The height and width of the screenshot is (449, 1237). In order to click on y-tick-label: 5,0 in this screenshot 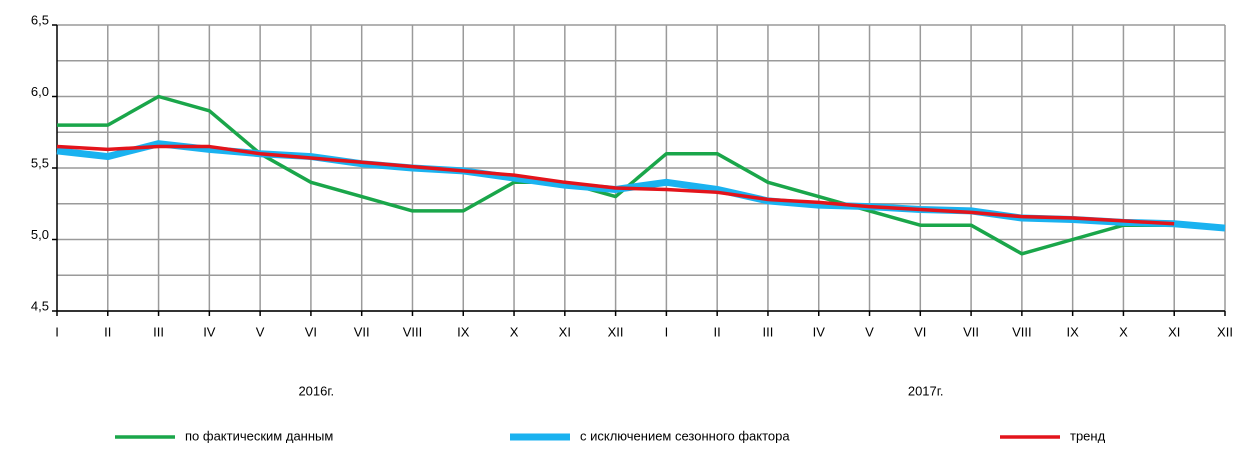, I will do `click(40, 234)`.